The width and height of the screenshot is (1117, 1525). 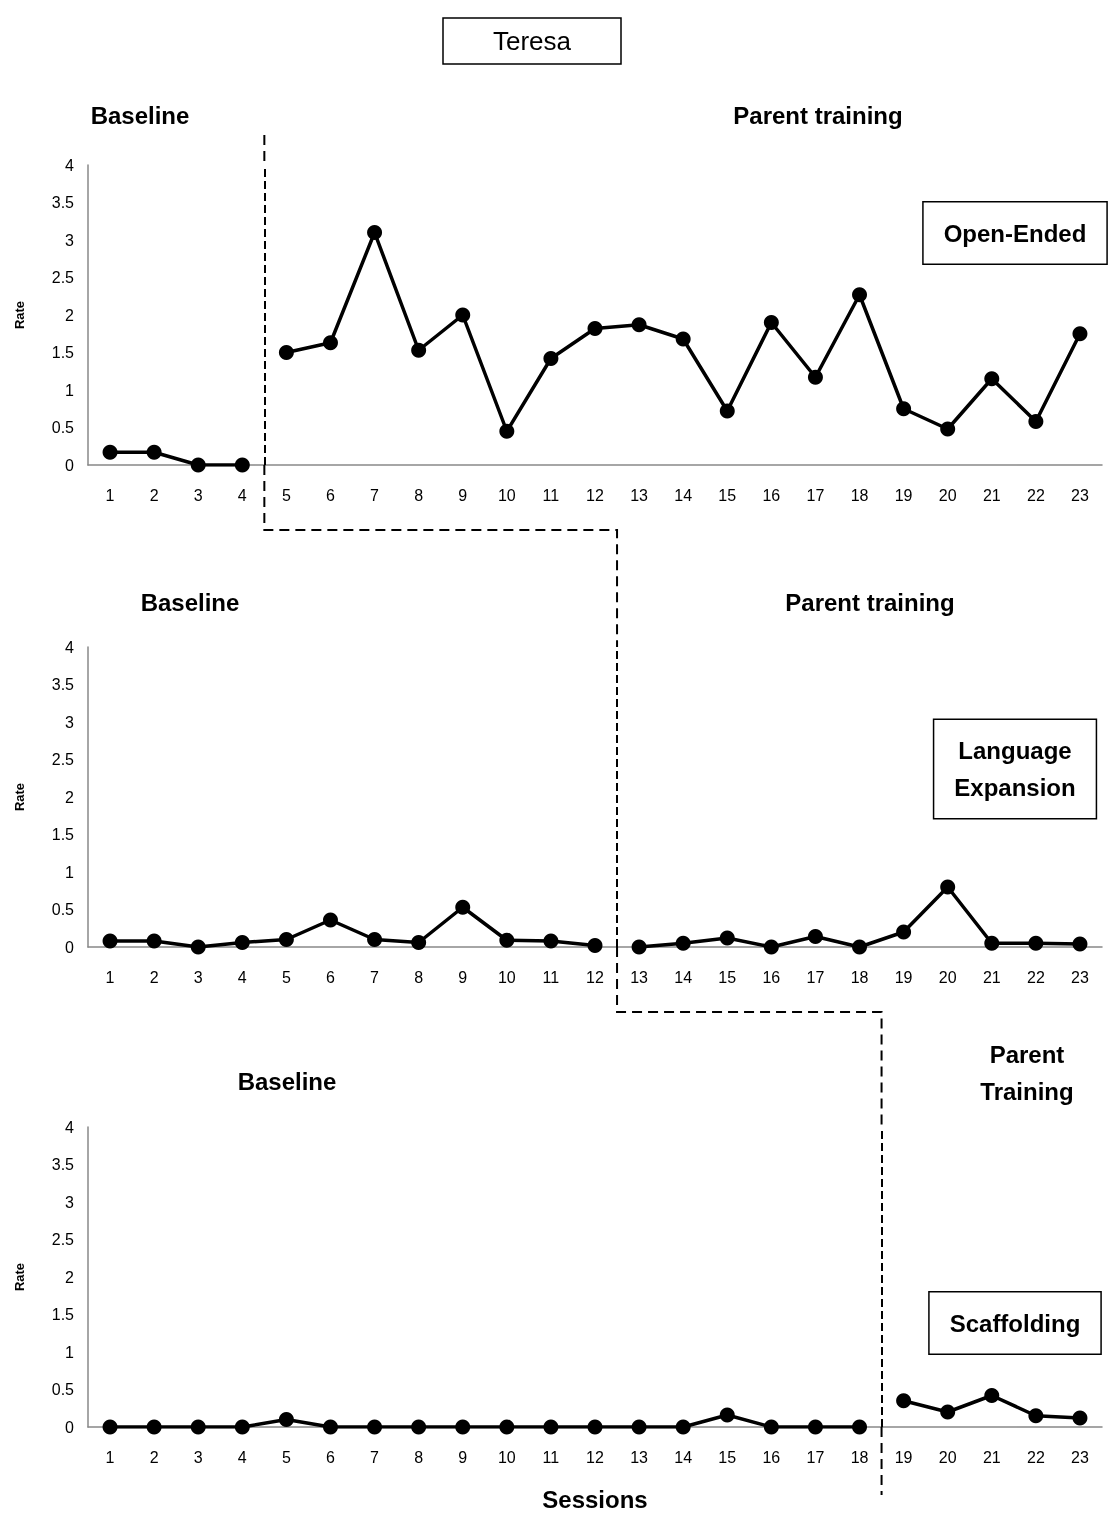 What do you see at coordinates (63, 202) in the screenshot?
I see `y-tick-label: 3.5` at bounding box center [63, 202].